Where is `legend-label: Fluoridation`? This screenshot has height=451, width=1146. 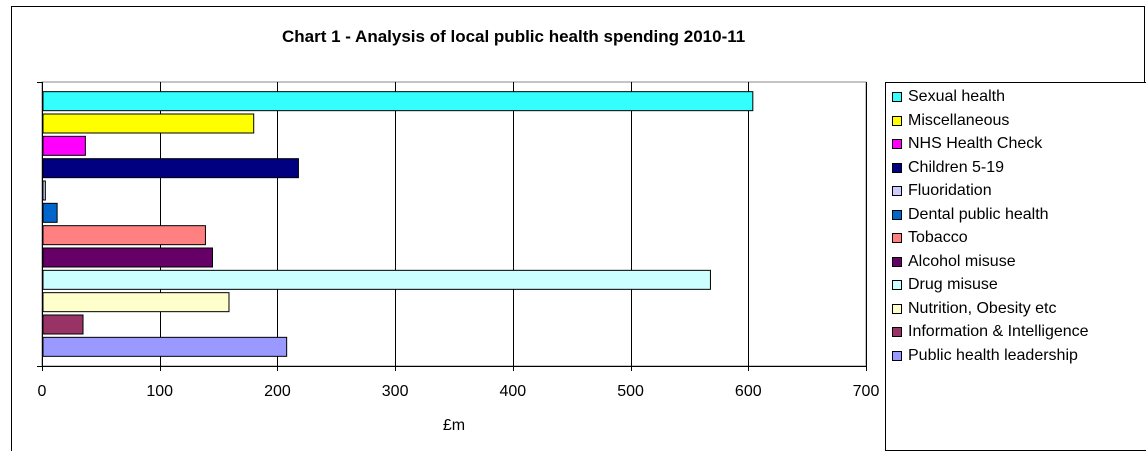 legend-label: Fluoridation is located at coordinates (950, 190).